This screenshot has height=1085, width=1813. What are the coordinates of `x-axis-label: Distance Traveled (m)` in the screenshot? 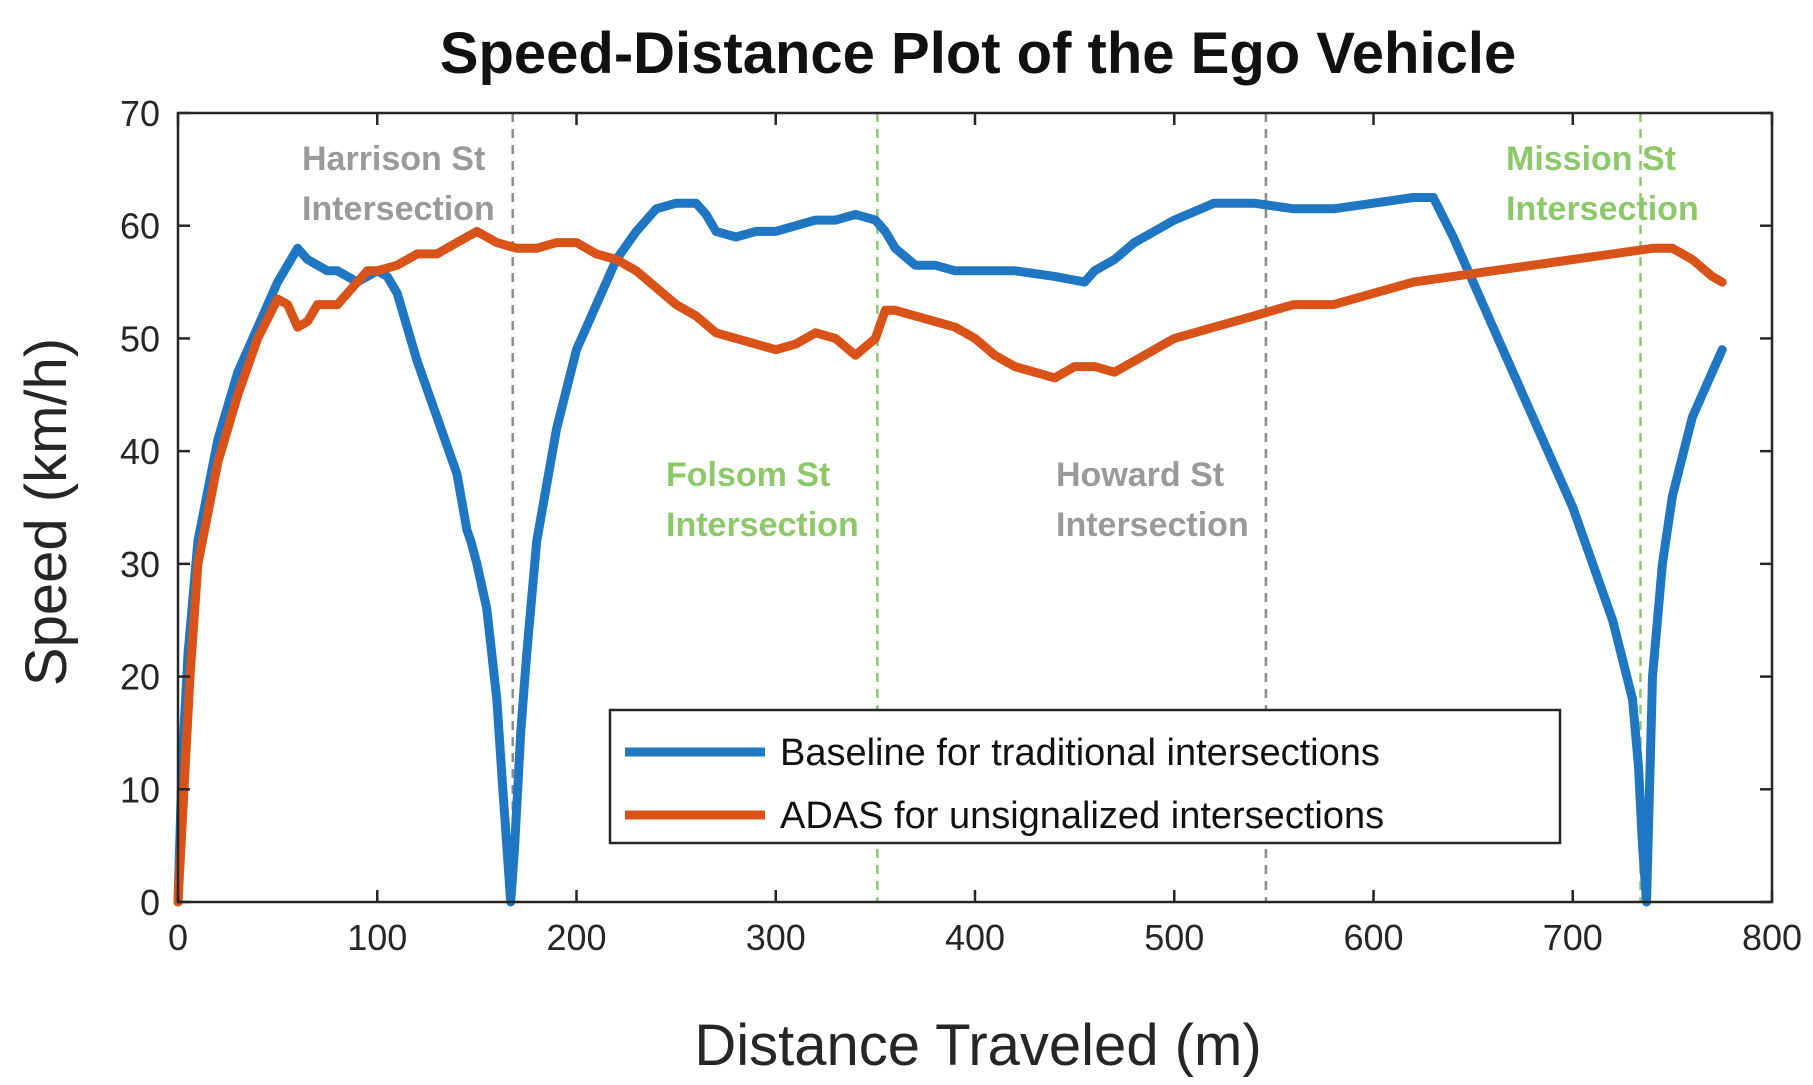 It's located at (977, 1045).